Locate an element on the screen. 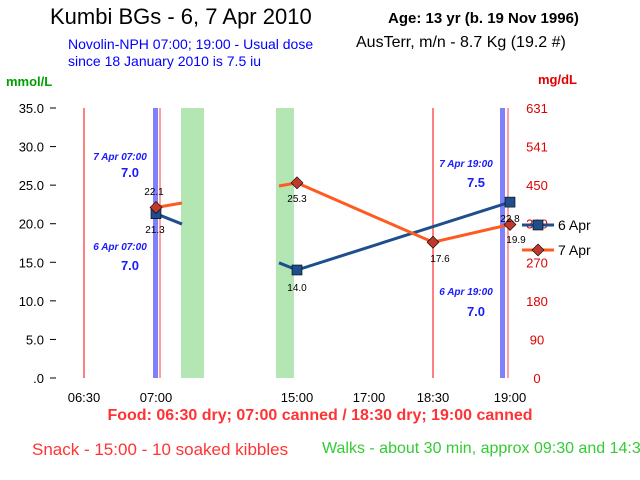  data-label: 17.6 is located at coordinates (440, 259).